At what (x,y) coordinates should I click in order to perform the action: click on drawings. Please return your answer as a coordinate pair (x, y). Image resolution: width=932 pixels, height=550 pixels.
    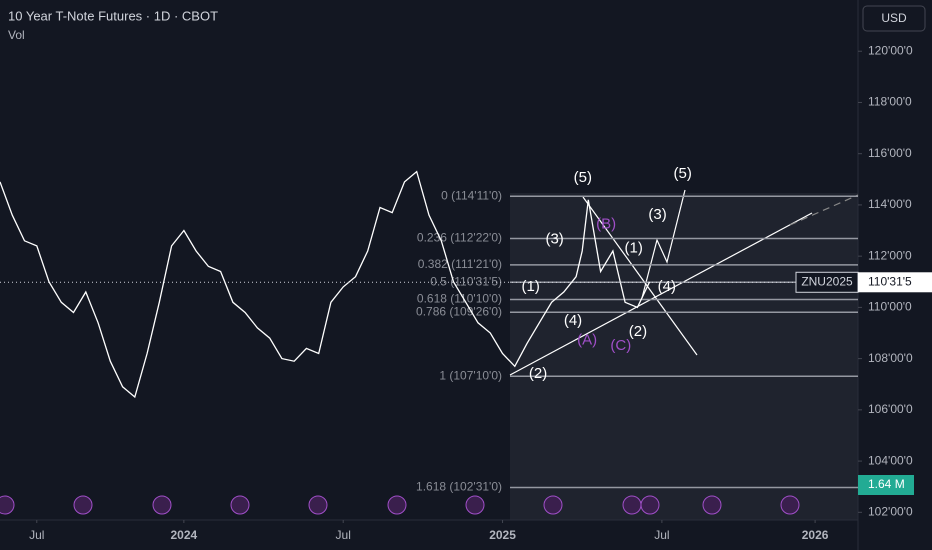
    Looking at the image, I should click on (684, 282).